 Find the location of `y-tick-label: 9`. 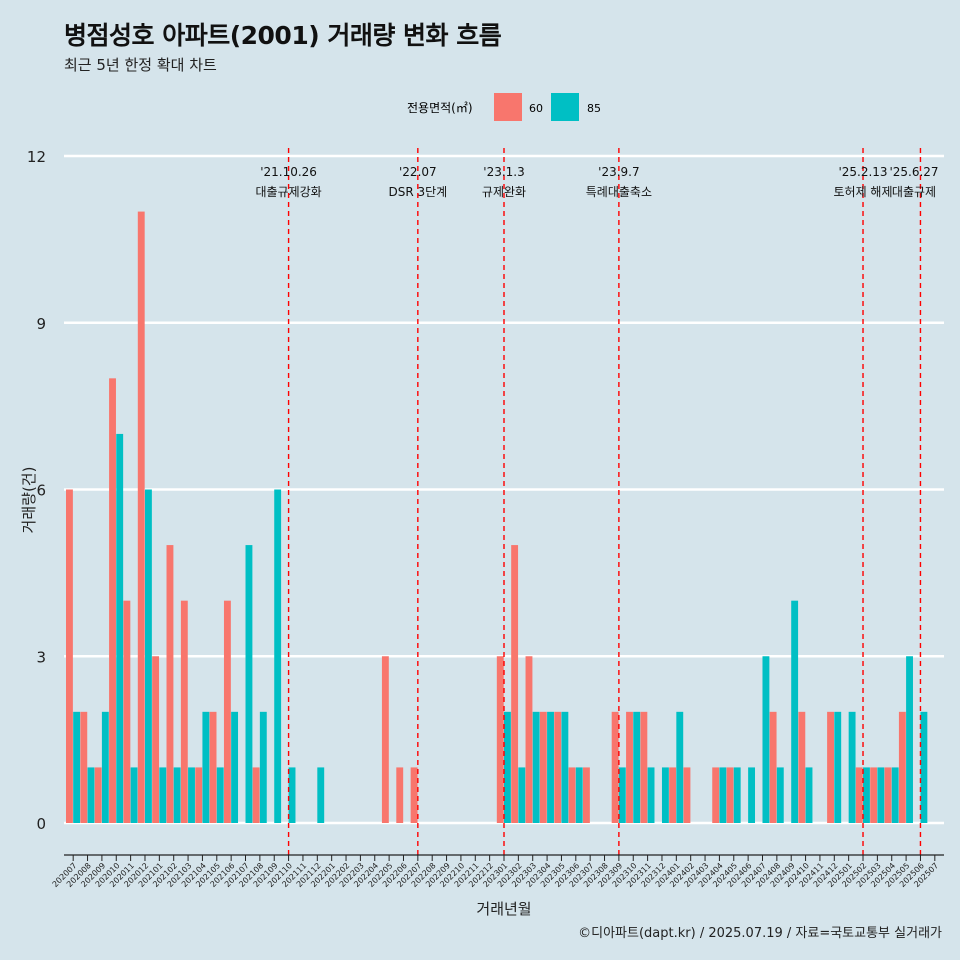

y-tick-label: 9 is located at coordinates (41, 324).